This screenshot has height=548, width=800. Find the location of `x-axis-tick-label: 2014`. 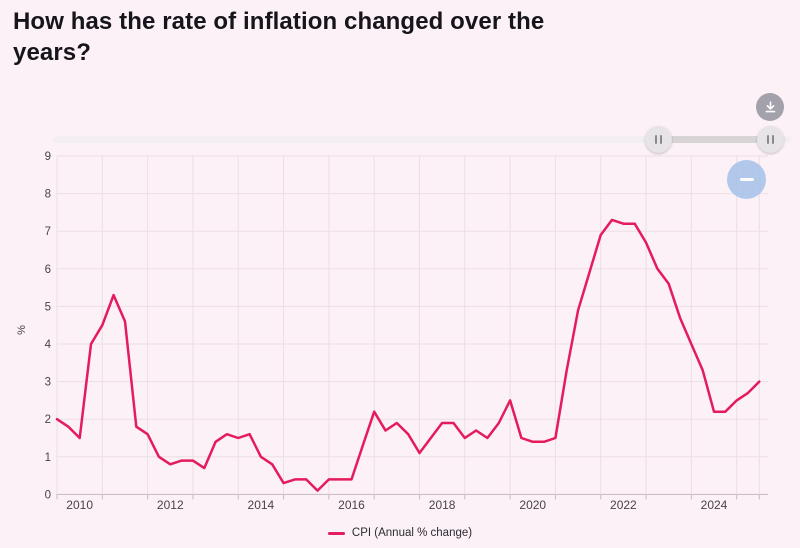

x-axis-tick-label: 2014 is located at coordinates (261, 505).